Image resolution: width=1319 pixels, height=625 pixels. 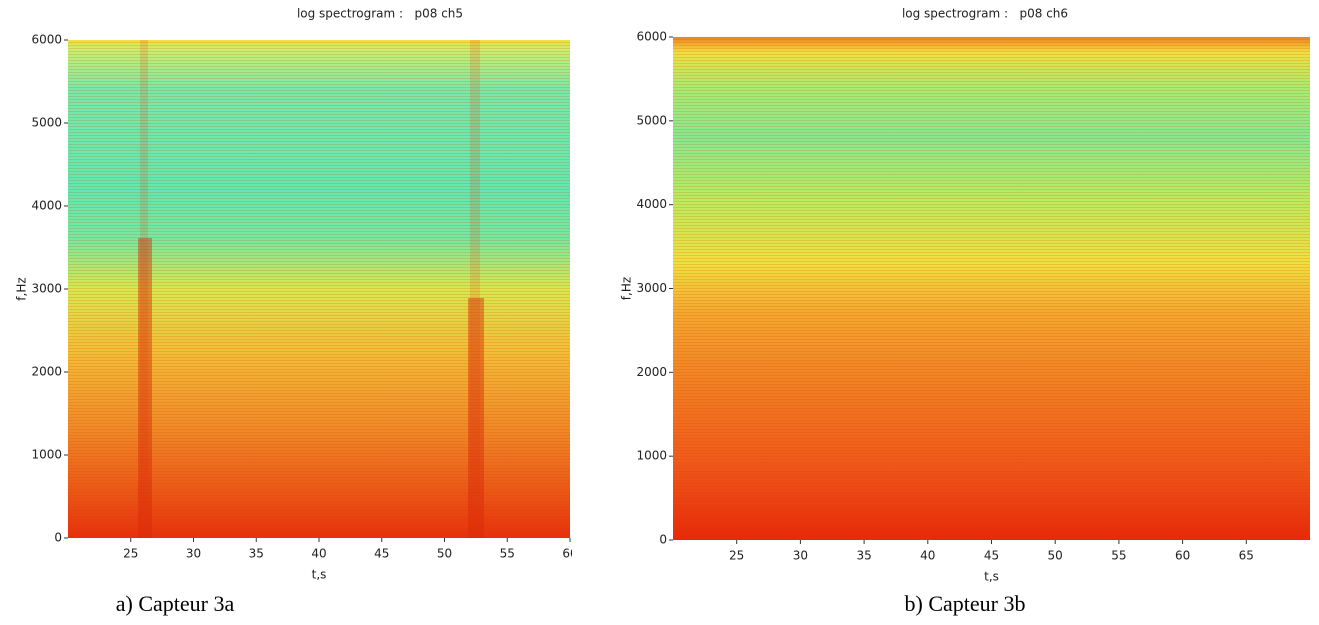 I want to click on chart-title: log spectrogram : p08 ch6, so click(x=985, y=14).